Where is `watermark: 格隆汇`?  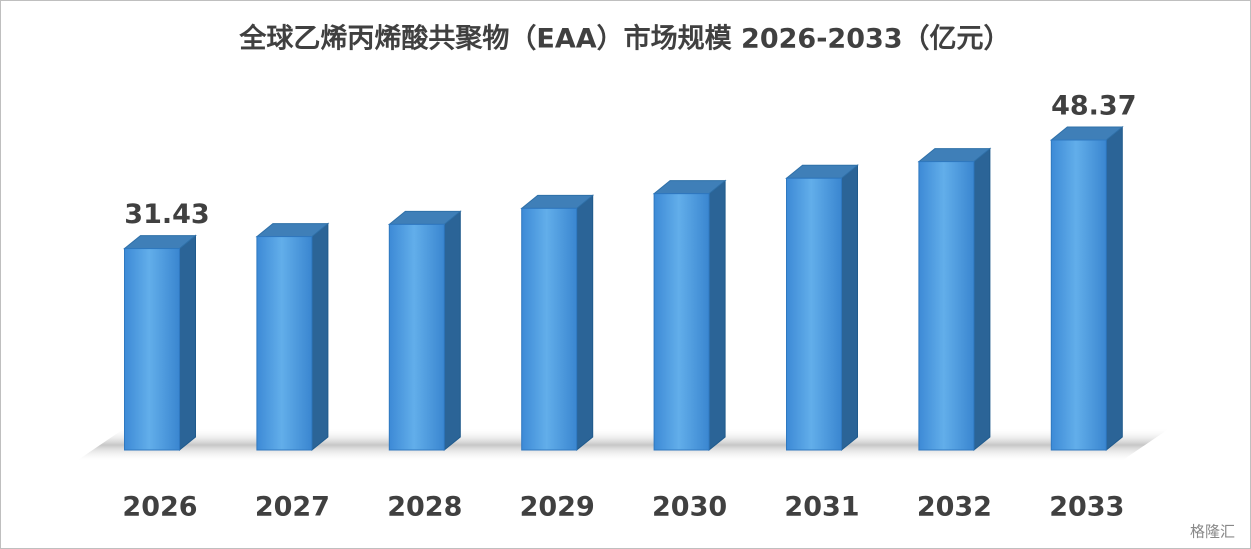 watermark: 格隆汇 is located at coordinates (1212, 532).